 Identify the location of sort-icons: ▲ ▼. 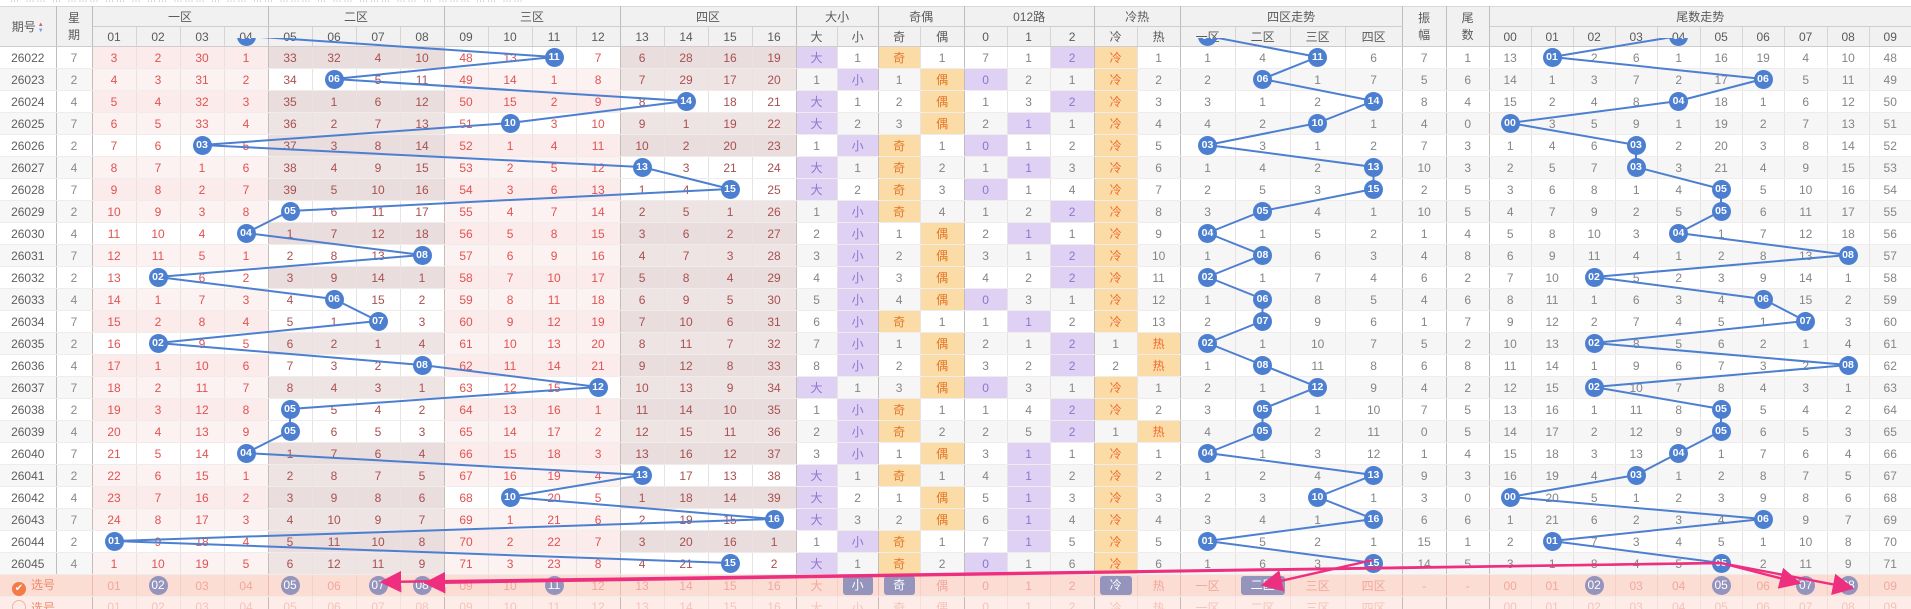
(40, 27).